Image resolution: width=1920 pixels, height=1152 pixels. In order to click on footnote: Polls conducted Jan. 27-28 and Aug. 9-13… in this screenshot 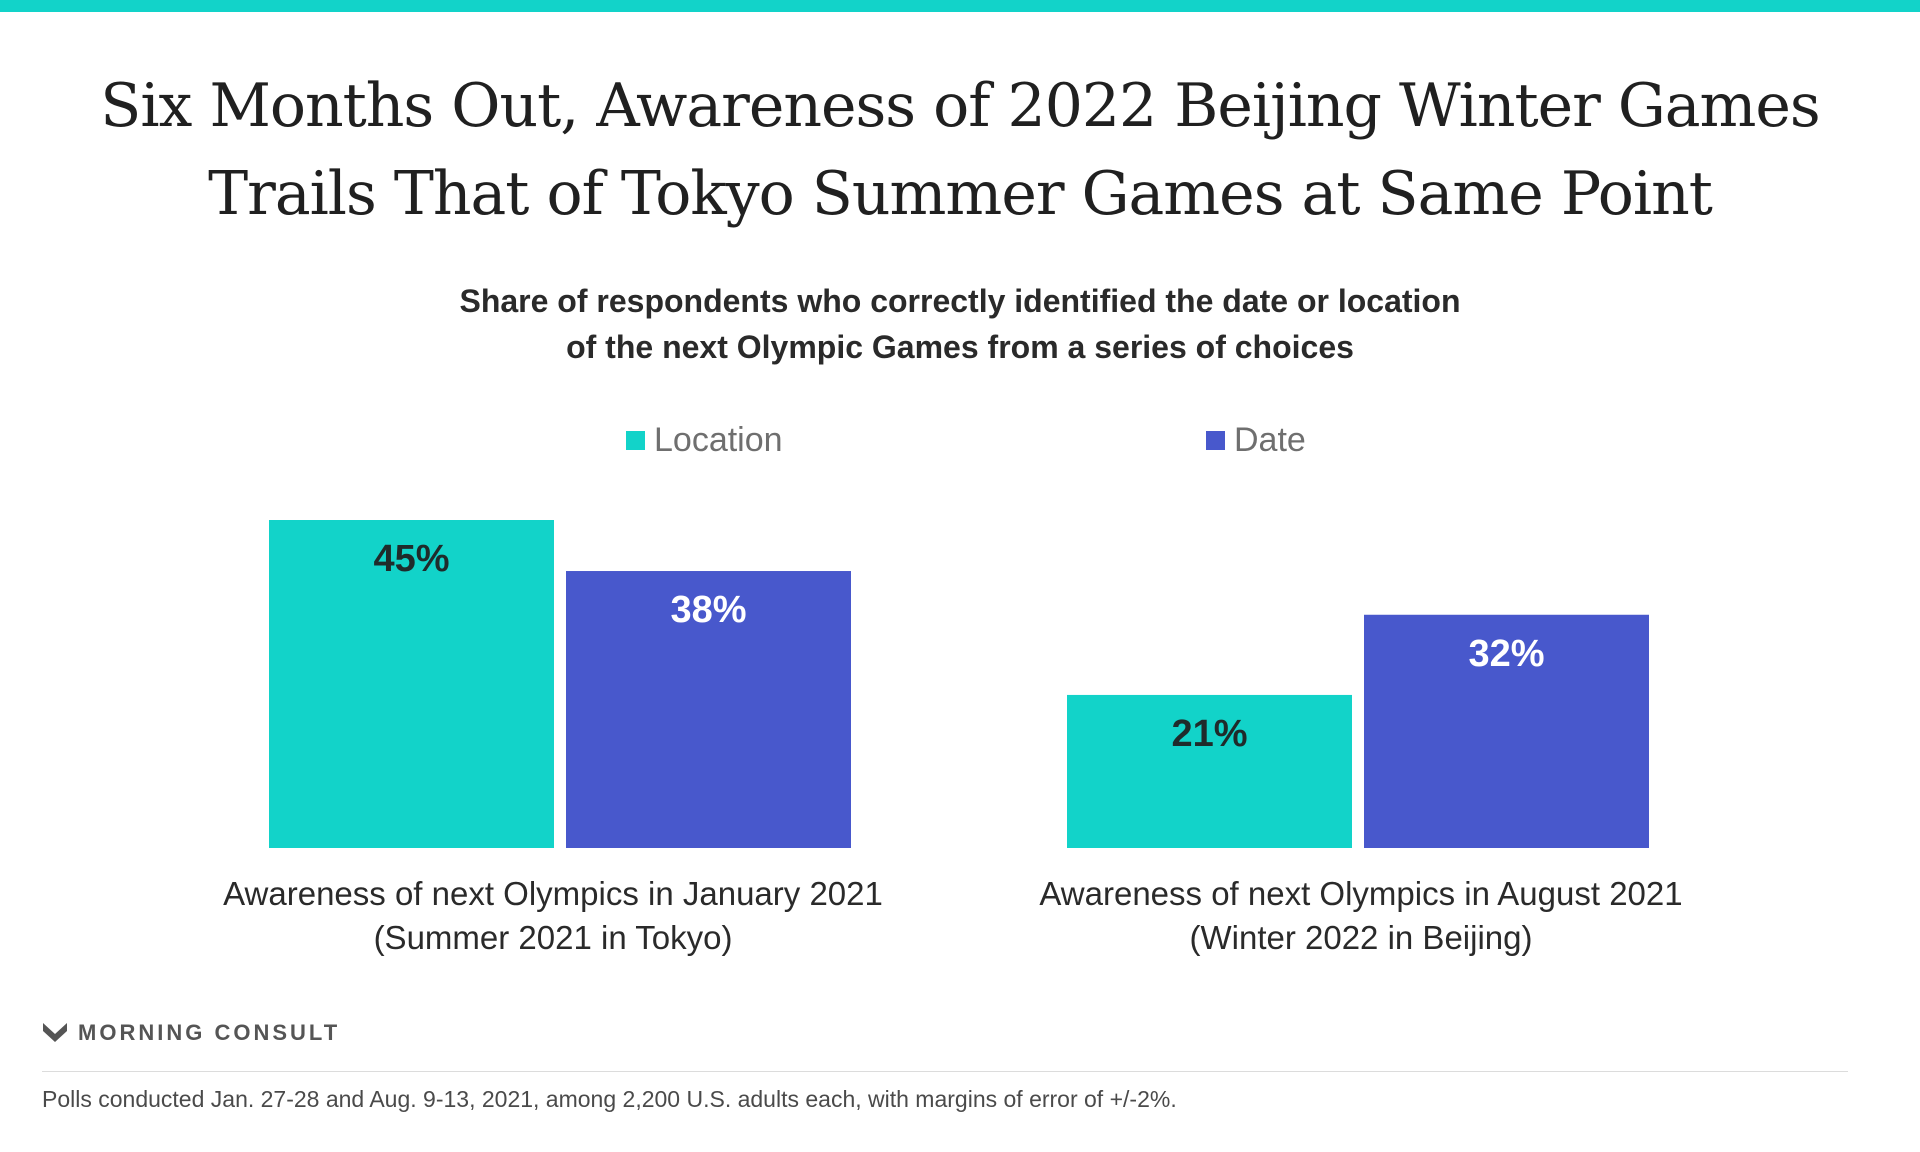, I will do `click(609, 1099)`.